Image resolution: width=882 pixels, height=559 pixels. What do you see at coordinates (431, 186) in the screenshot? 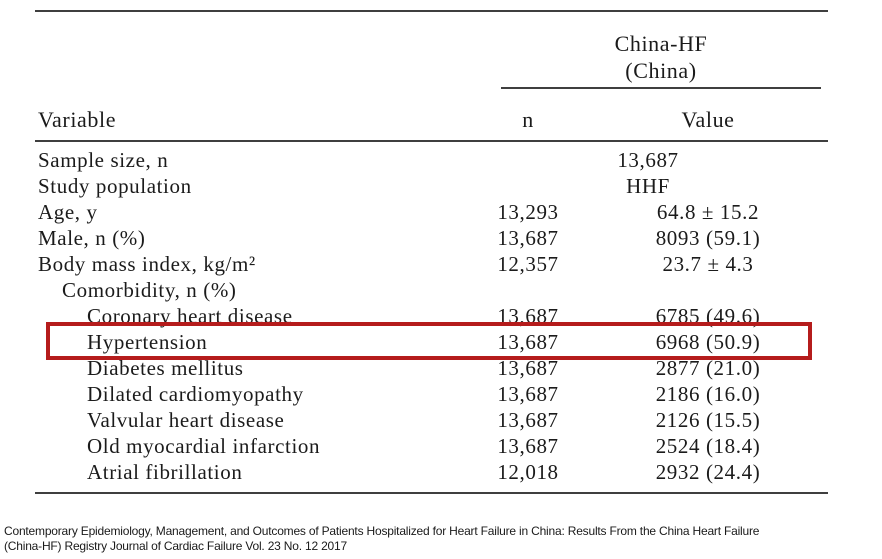
I see `table-row: Study population HHF` at bounding box center [431, 186].